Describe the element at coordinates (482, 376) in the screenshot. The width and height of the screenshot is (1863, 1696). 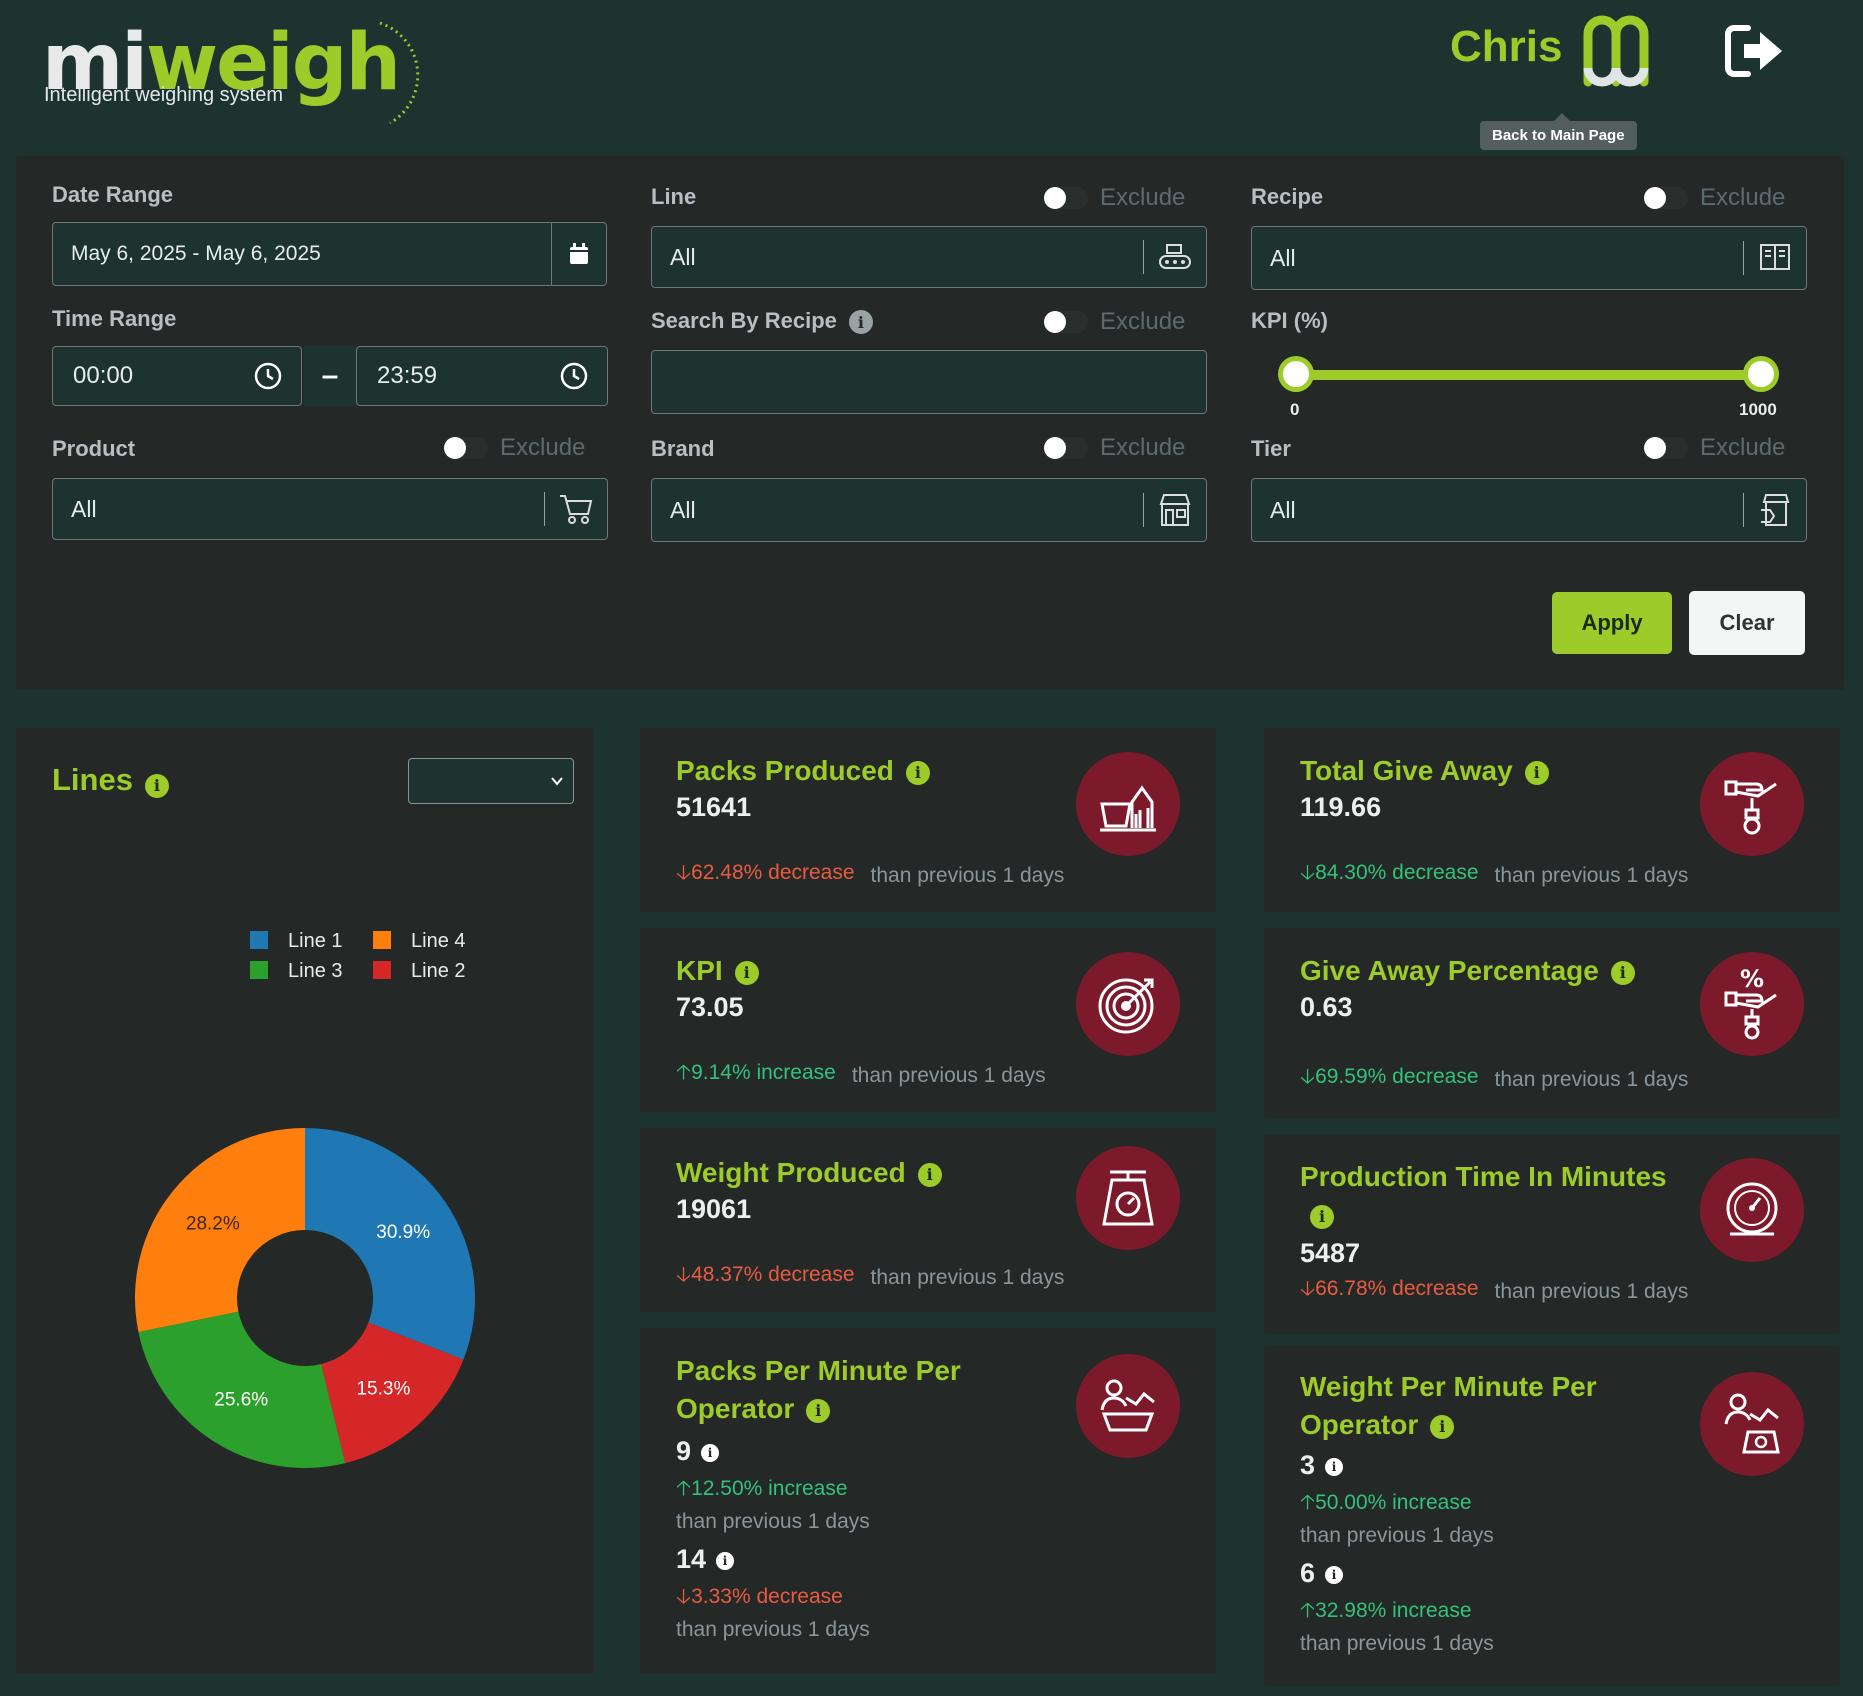
I see `end-time-input: 23:59` at that location.